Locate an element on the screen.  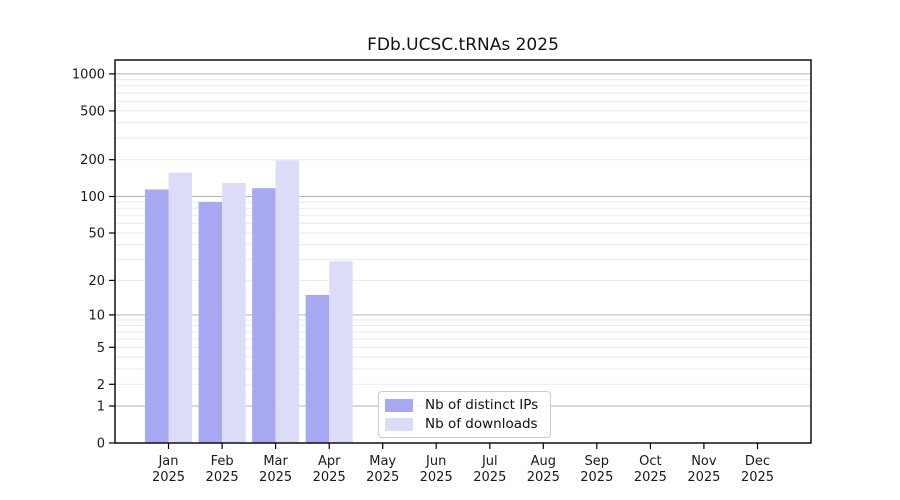
legend-entry-downloads: Nb of downloads is located at coordinates (461, 424).